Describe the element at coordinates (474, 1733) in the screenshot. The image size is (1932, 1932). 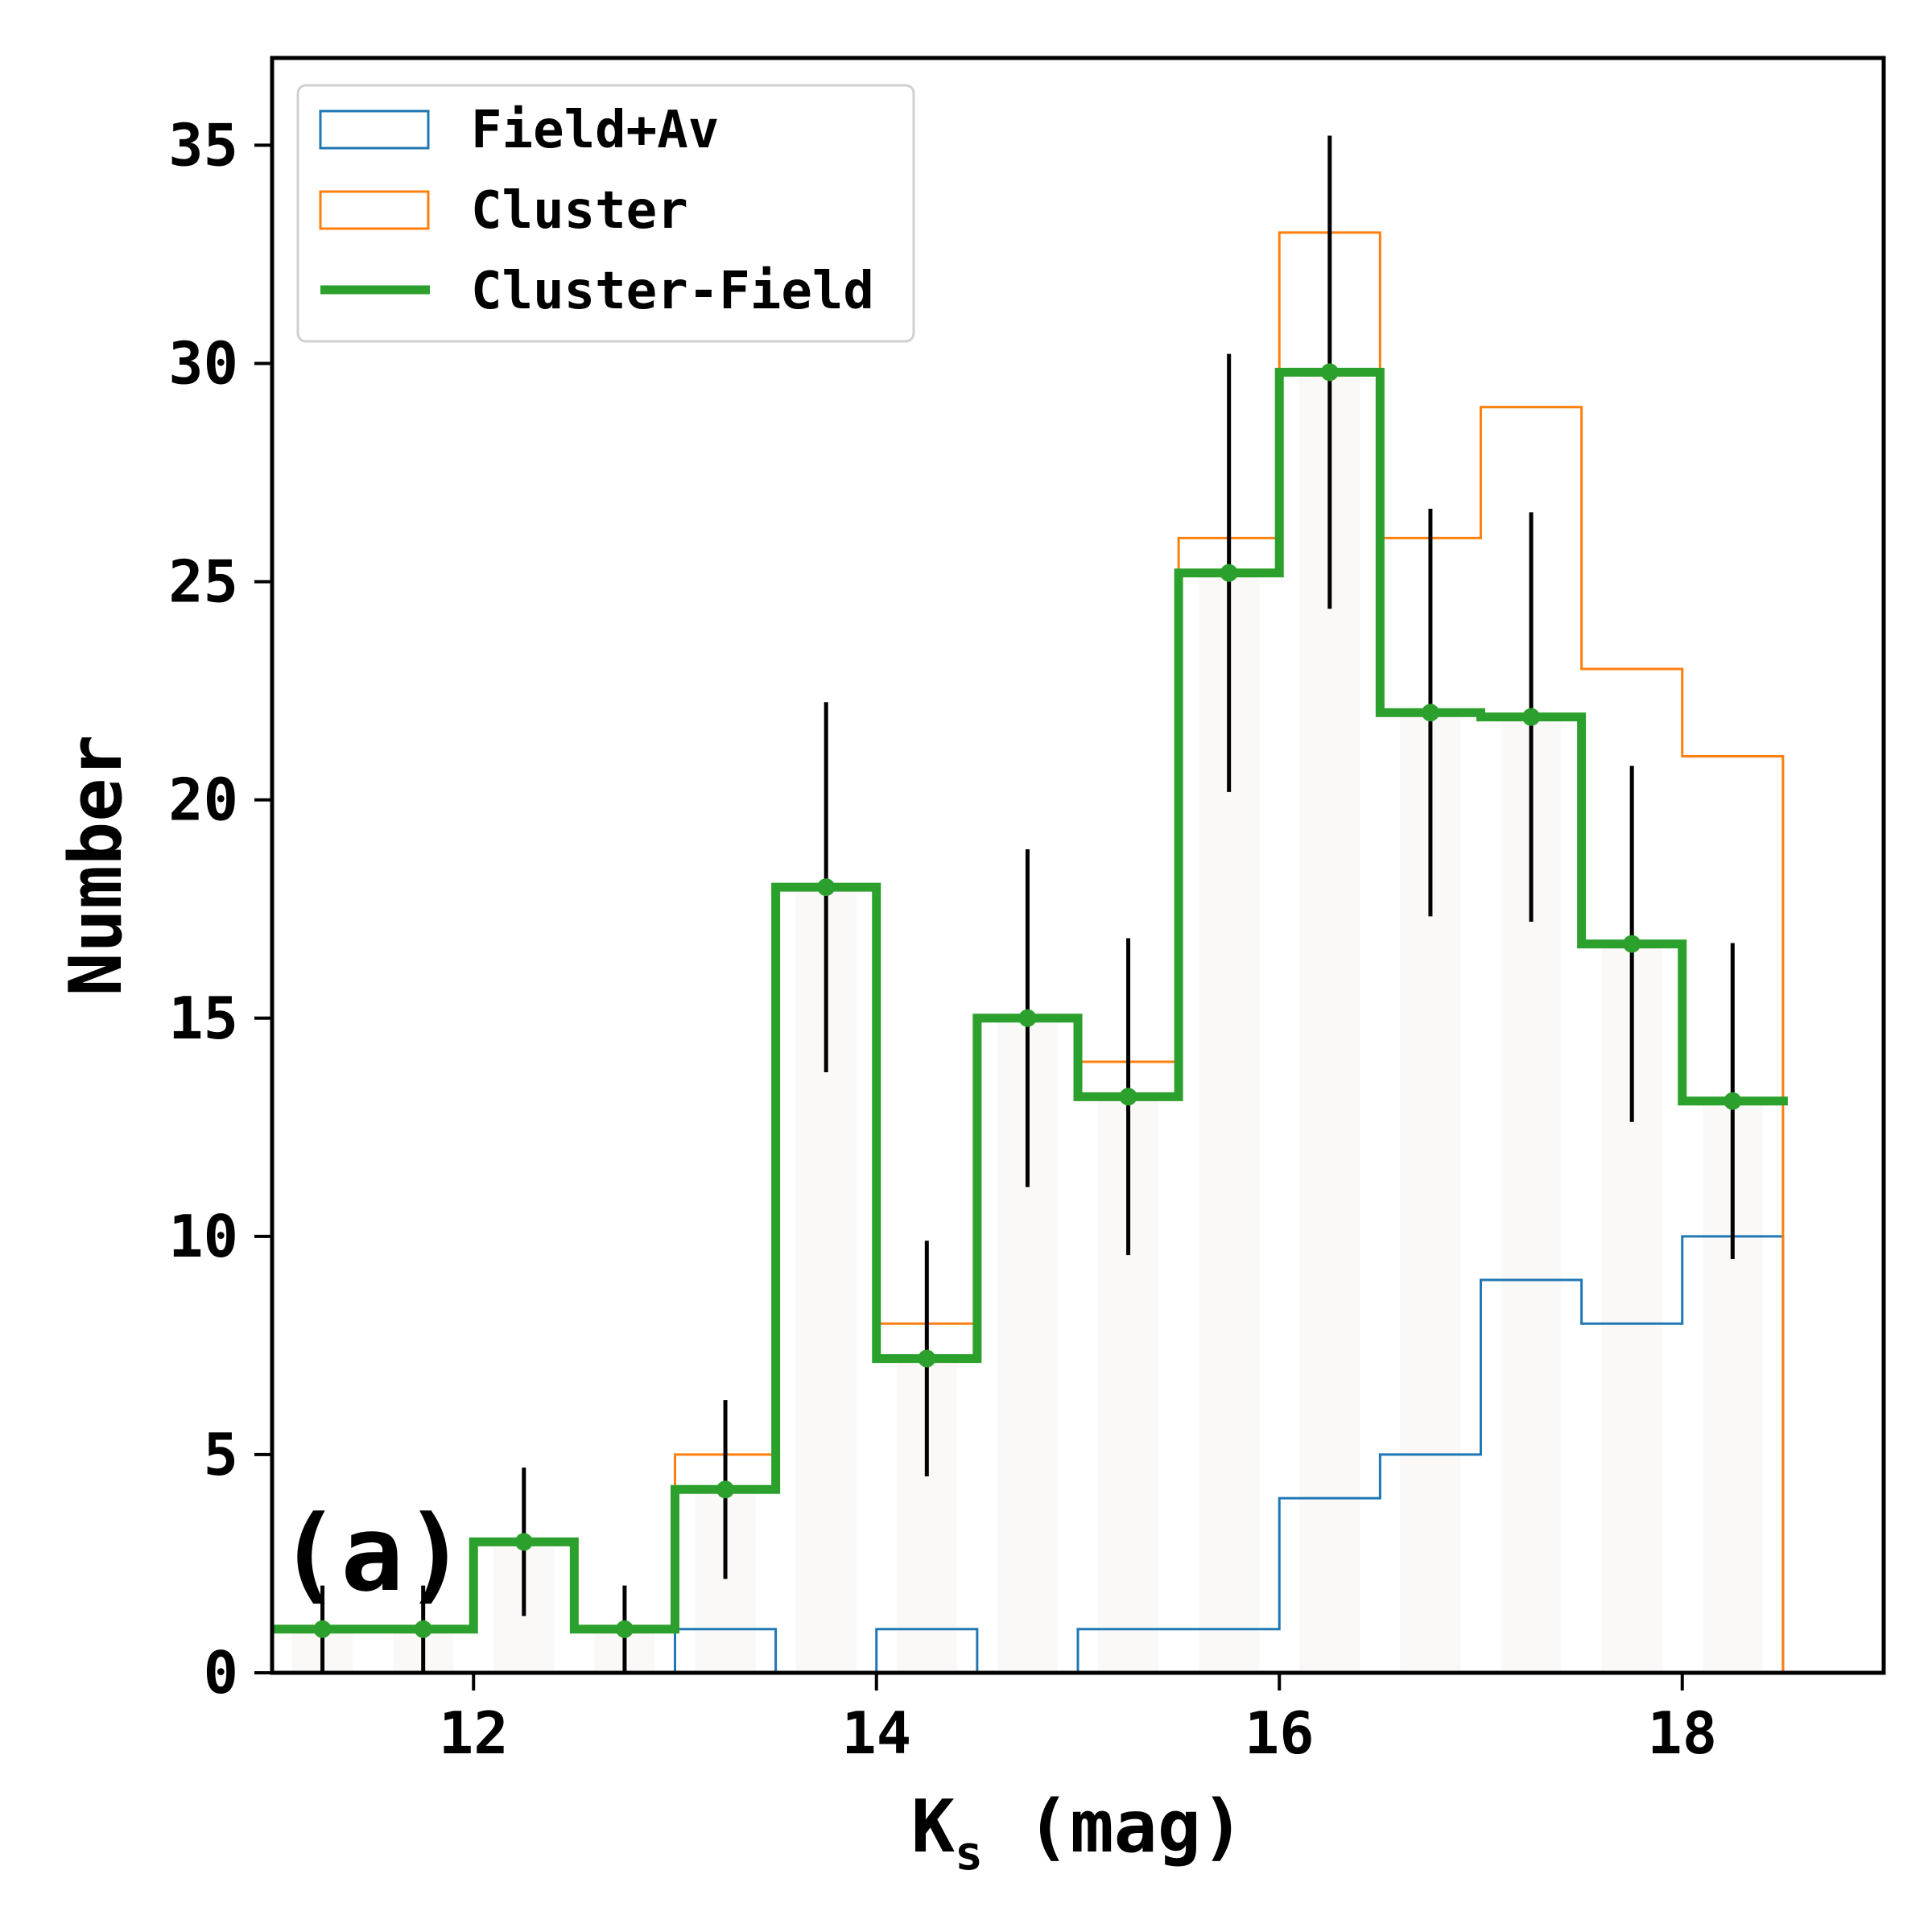
I see `x-tick-label: 12` at that location.